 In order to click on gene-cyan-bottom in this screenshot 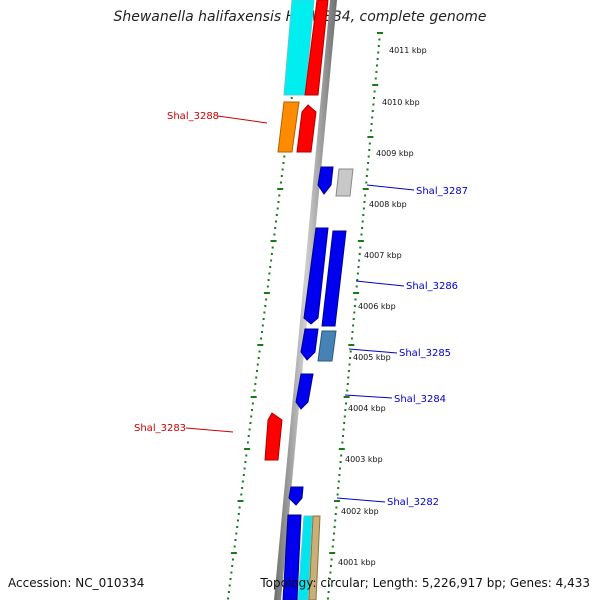, I will do `click(305, 557)`.